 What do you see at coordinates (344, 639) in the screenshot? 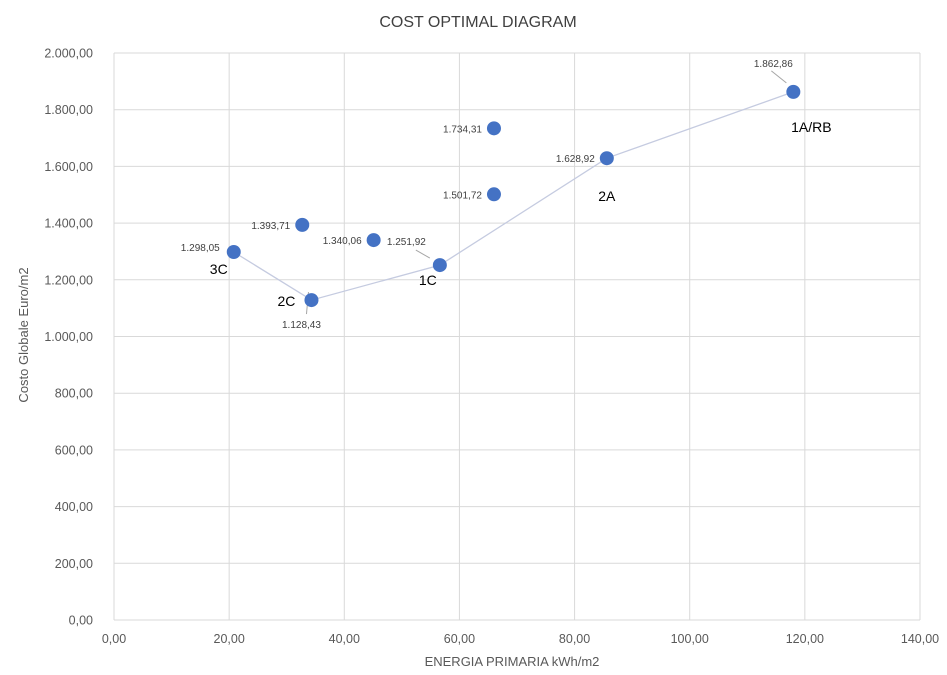
I see `x-tick-label: 40,00` at bounding box center [344, 639].